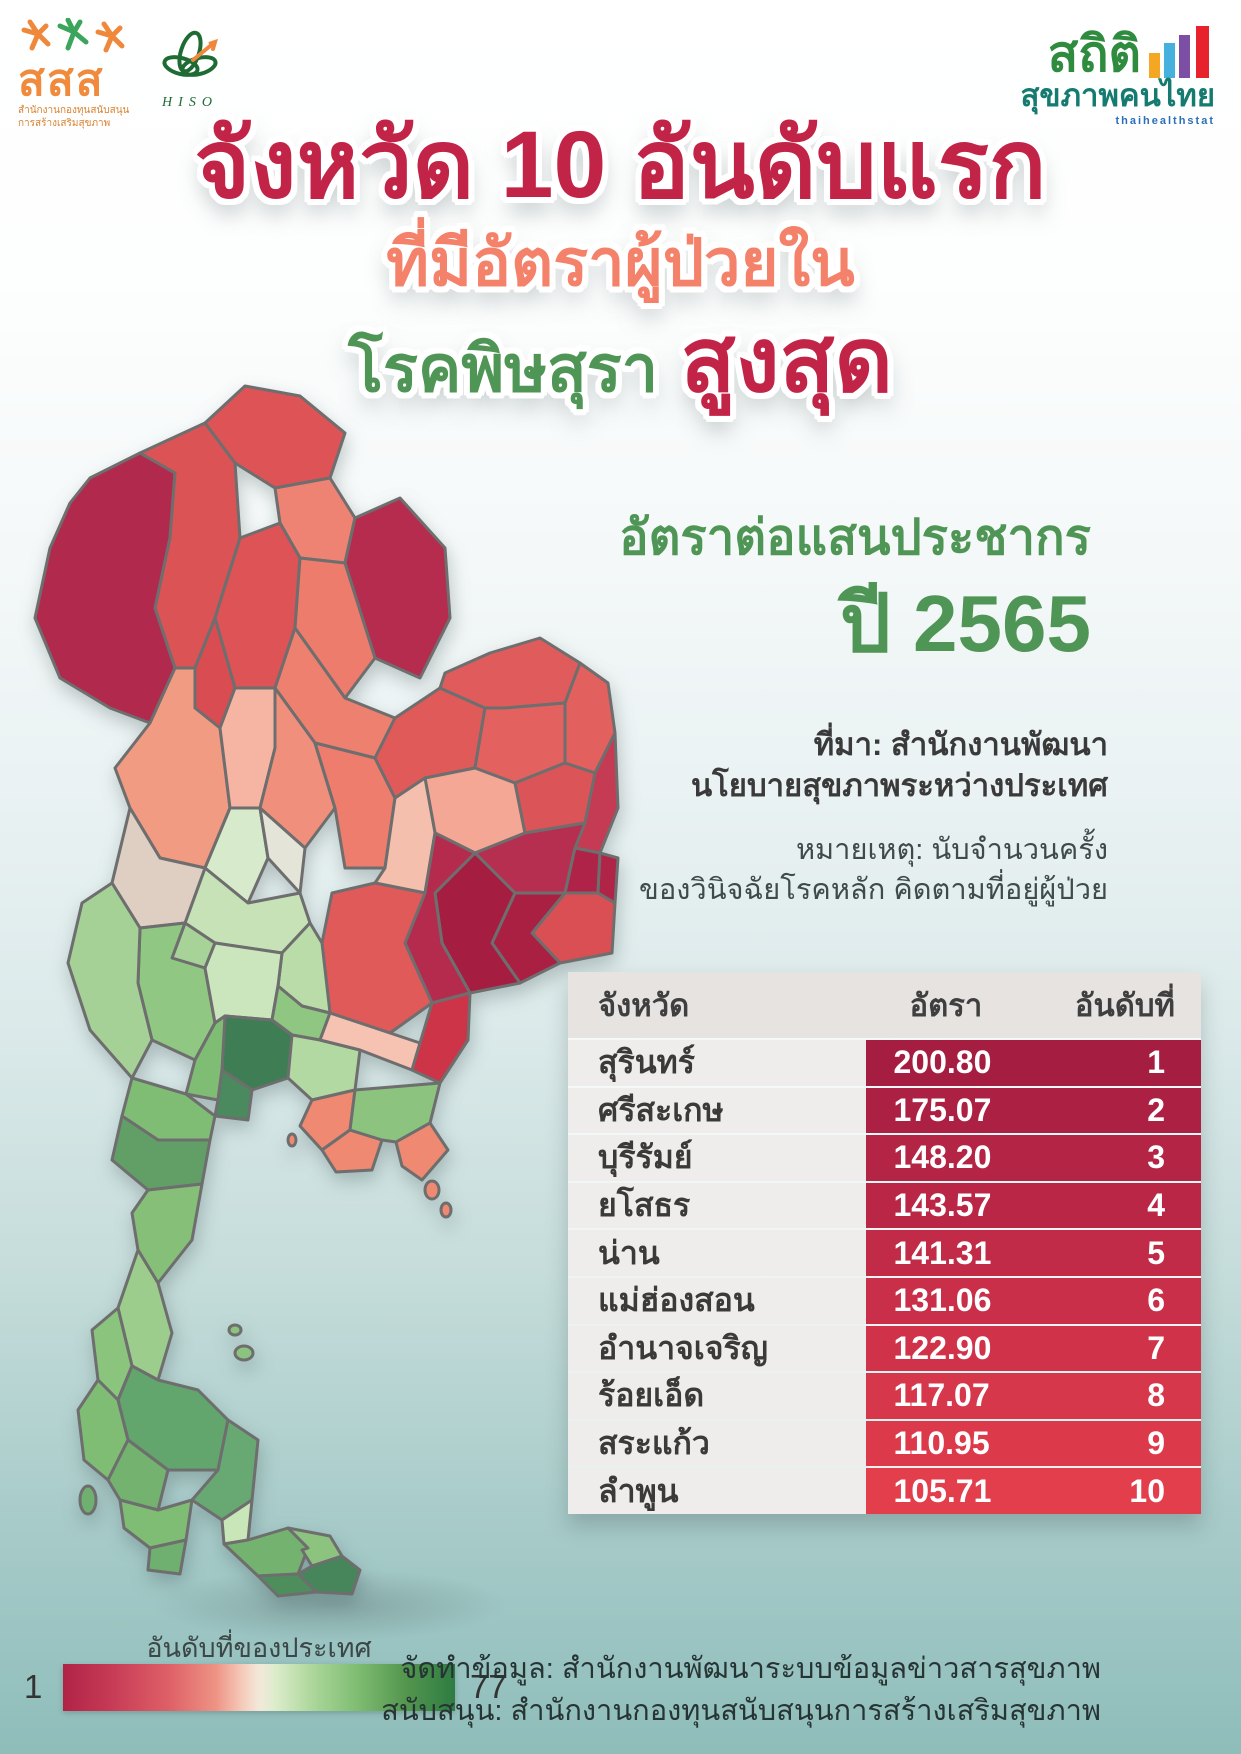 This screenshot has height=1754, width=1241. I want to click on legend-caption: อันดับที่ของประเทศ, so click(259, 1648).